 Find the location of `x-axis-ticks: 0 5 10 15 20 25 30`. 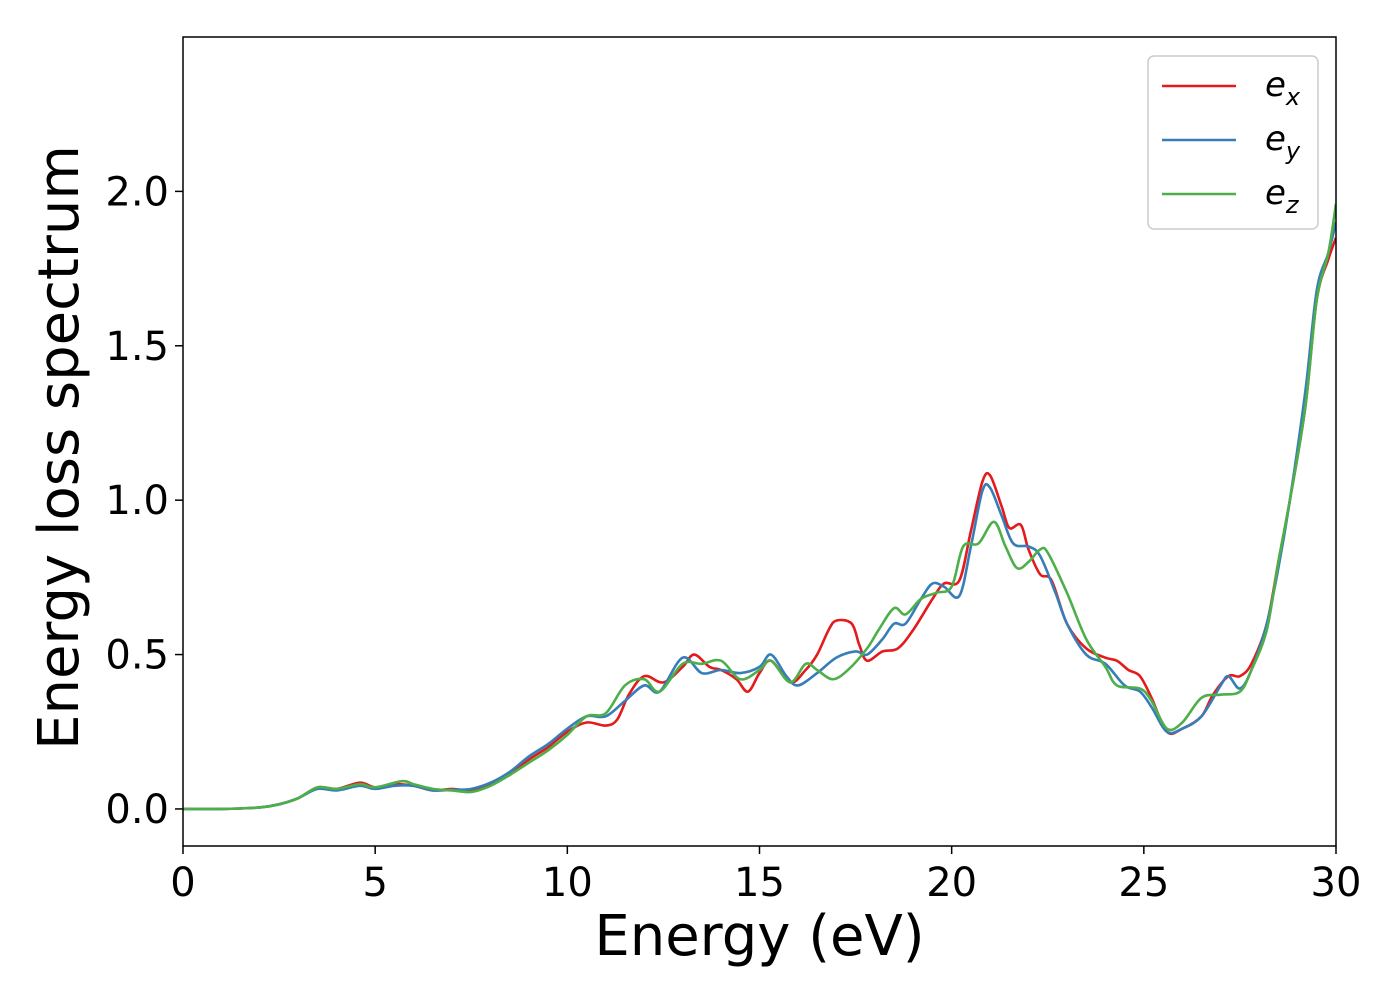

x-axis-ticks: 0 5 10 15 20 25 30 is located at coordinates (765, 876).